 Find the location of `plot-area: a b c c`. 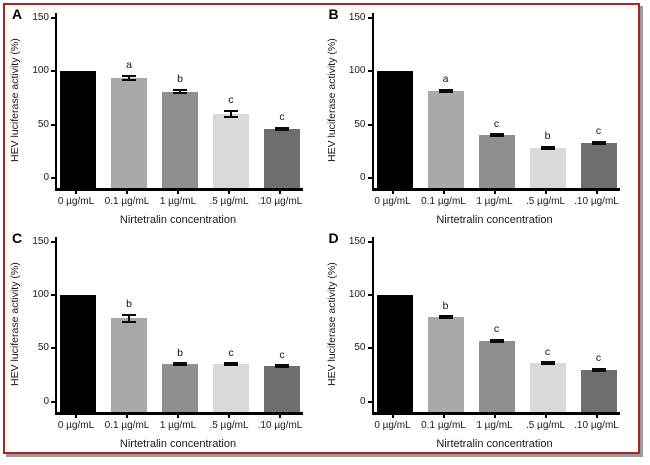

plot-area: a b c c is located at coordinates (179, 102).